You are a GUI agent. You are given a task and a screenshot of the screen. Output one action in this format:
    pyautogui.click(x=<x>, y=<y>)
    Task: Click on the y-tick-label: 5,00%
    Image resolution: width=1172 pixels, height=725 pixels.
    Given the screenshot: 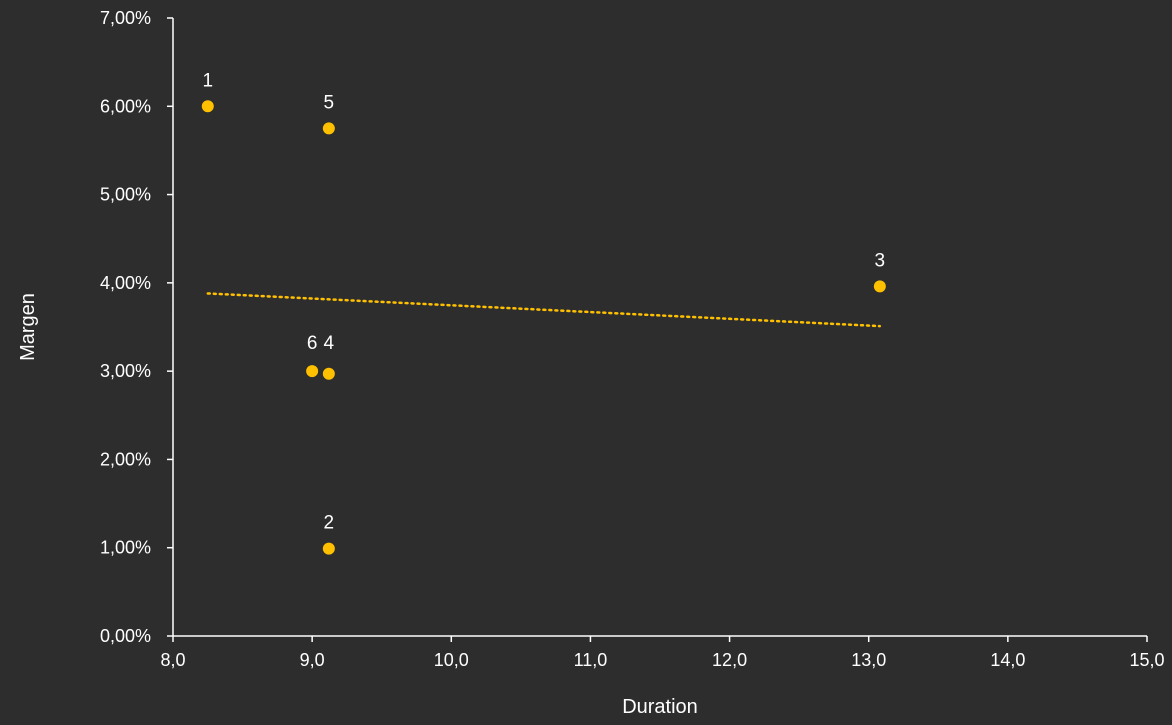 What is the action you would take?
    pyautogui.click(x=125, y=195)
    